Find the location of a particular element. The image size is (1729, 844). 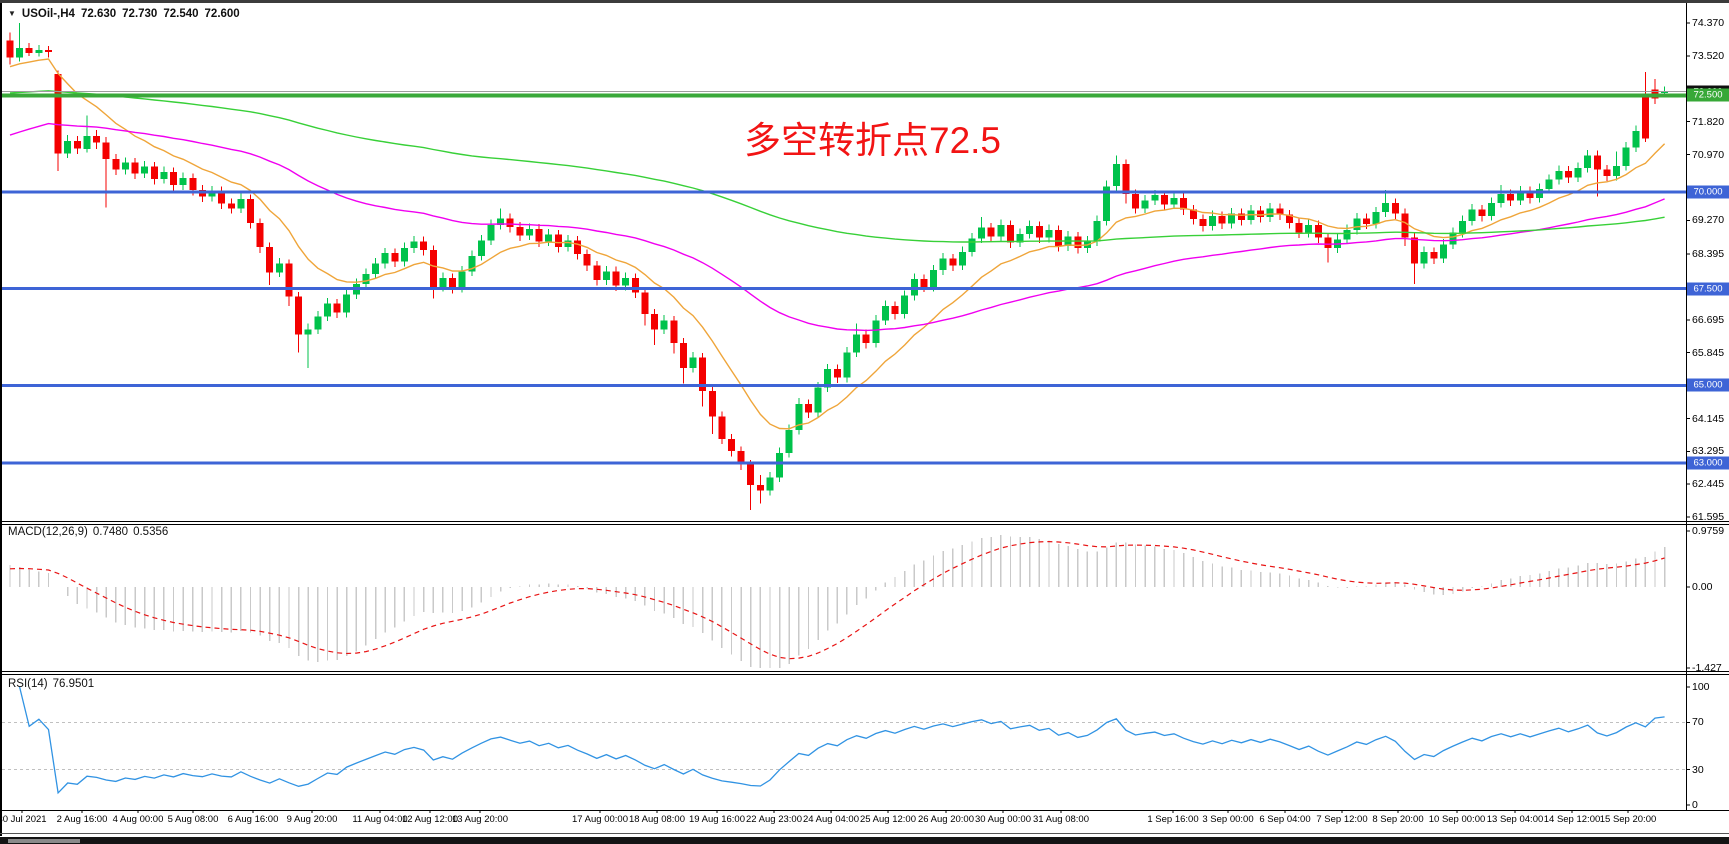

time-axis-label: 30 Aug 00:00 is located at coordinates (1003, 819).